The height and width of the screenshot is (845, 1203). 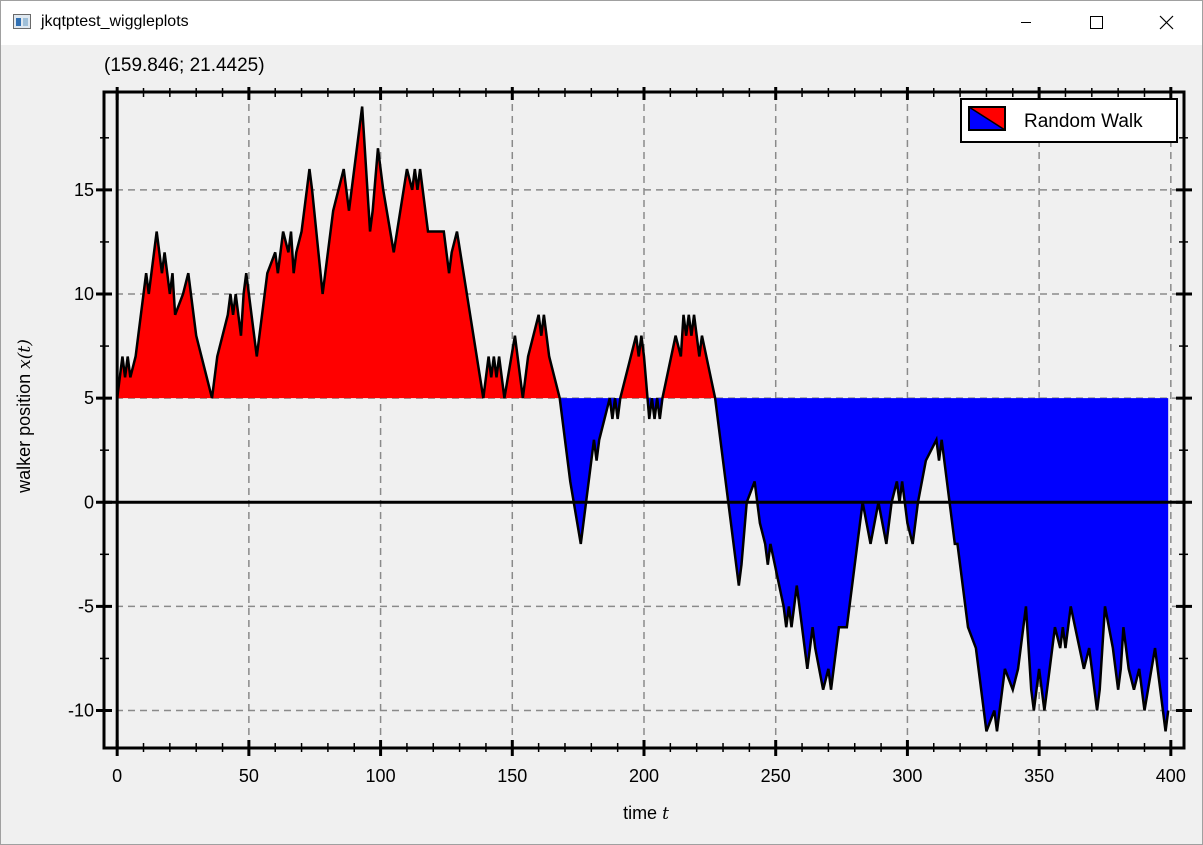 I want to click on x-tick-label: 300, so click(x=907, y=776).